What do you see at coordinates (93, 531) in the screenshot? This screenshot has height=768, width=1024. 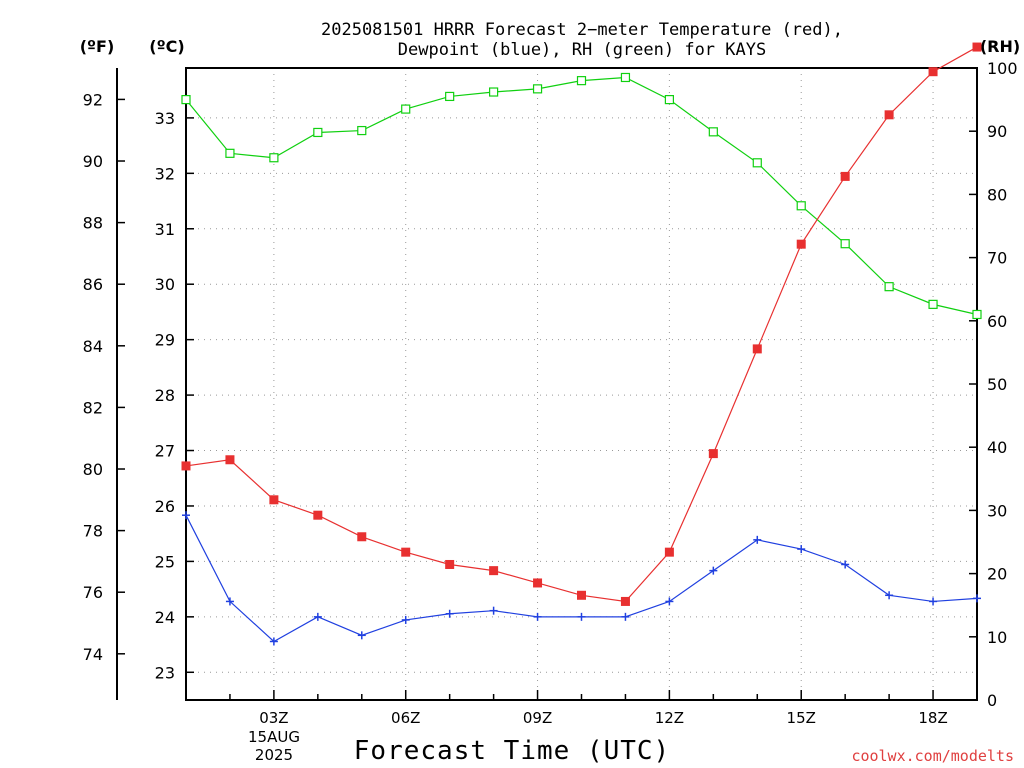 I see `fahrenheit-tick-label: 78` at bounding box center [93, 531].